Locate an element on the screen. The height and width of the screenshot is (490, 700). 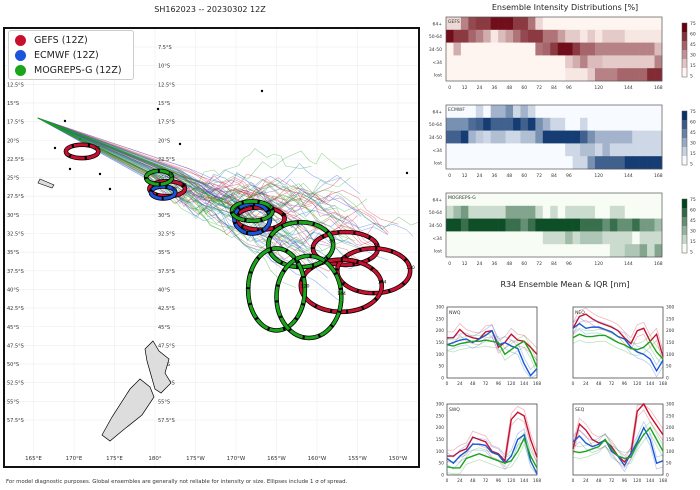
legend-label: GEFS (12Z) is located at coordinates (61, 40).